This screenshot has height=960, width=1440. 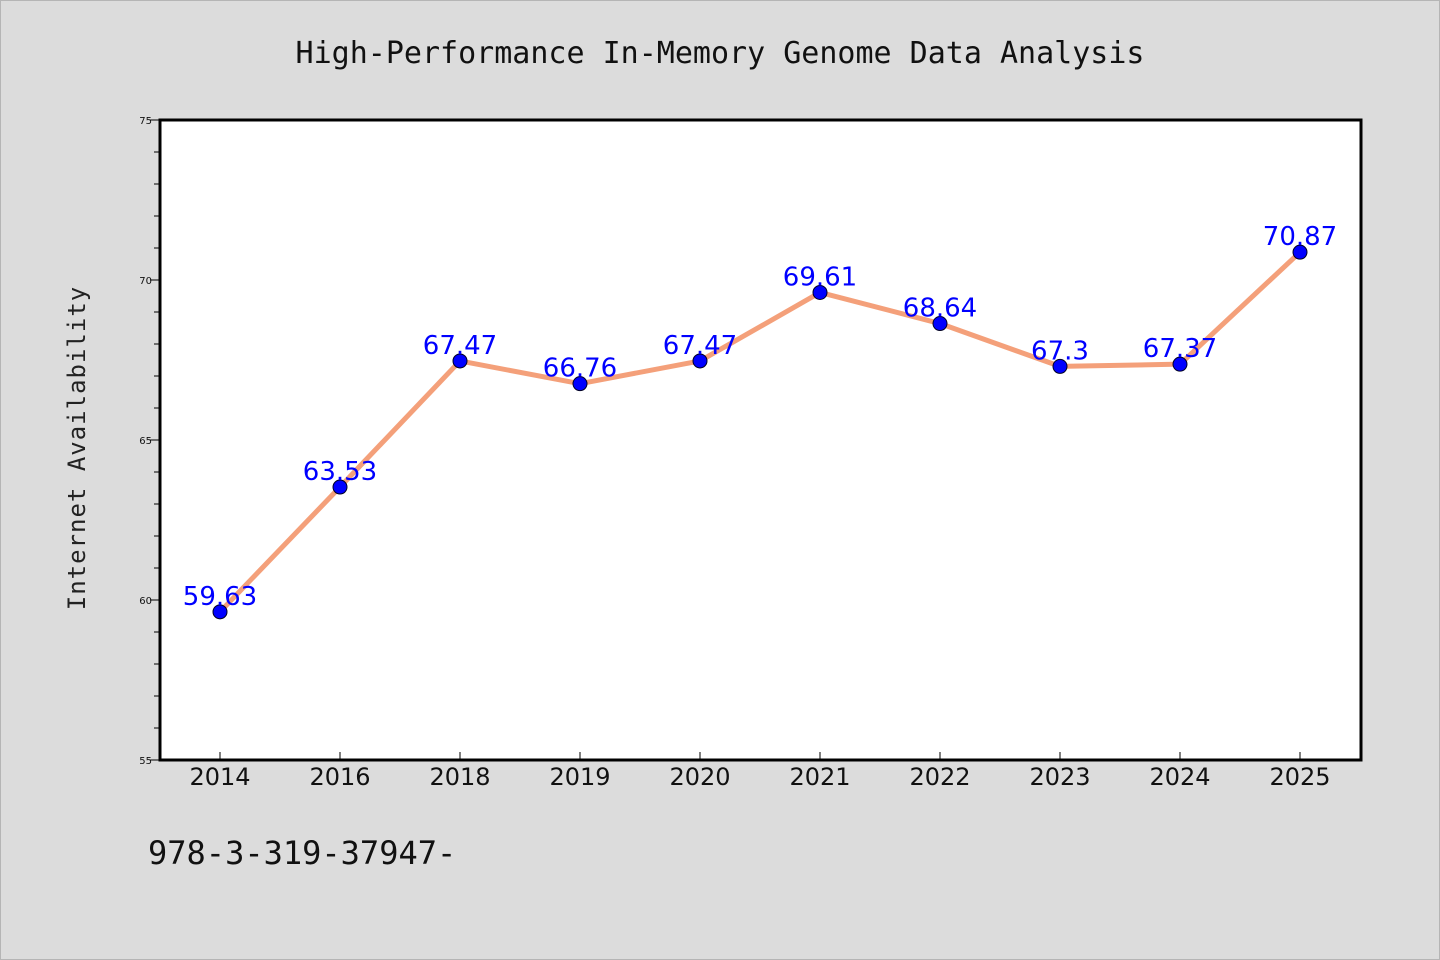 I want to click on x-tick-label: 2022, so click(x=939, y=777).